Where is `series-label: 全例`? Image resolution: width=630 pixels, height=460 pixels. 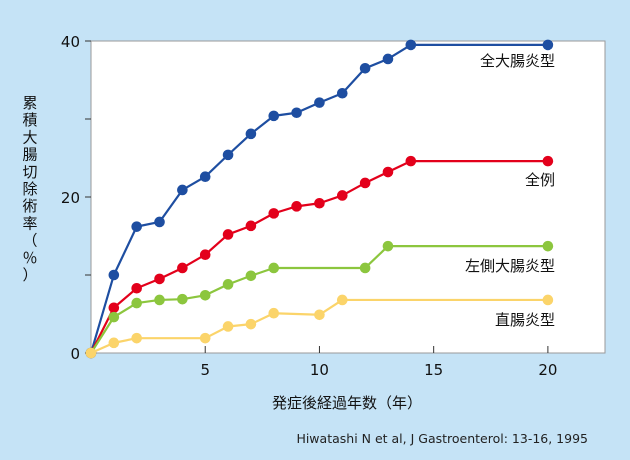 series-label: 全例 is located at coordinates (540, 180).